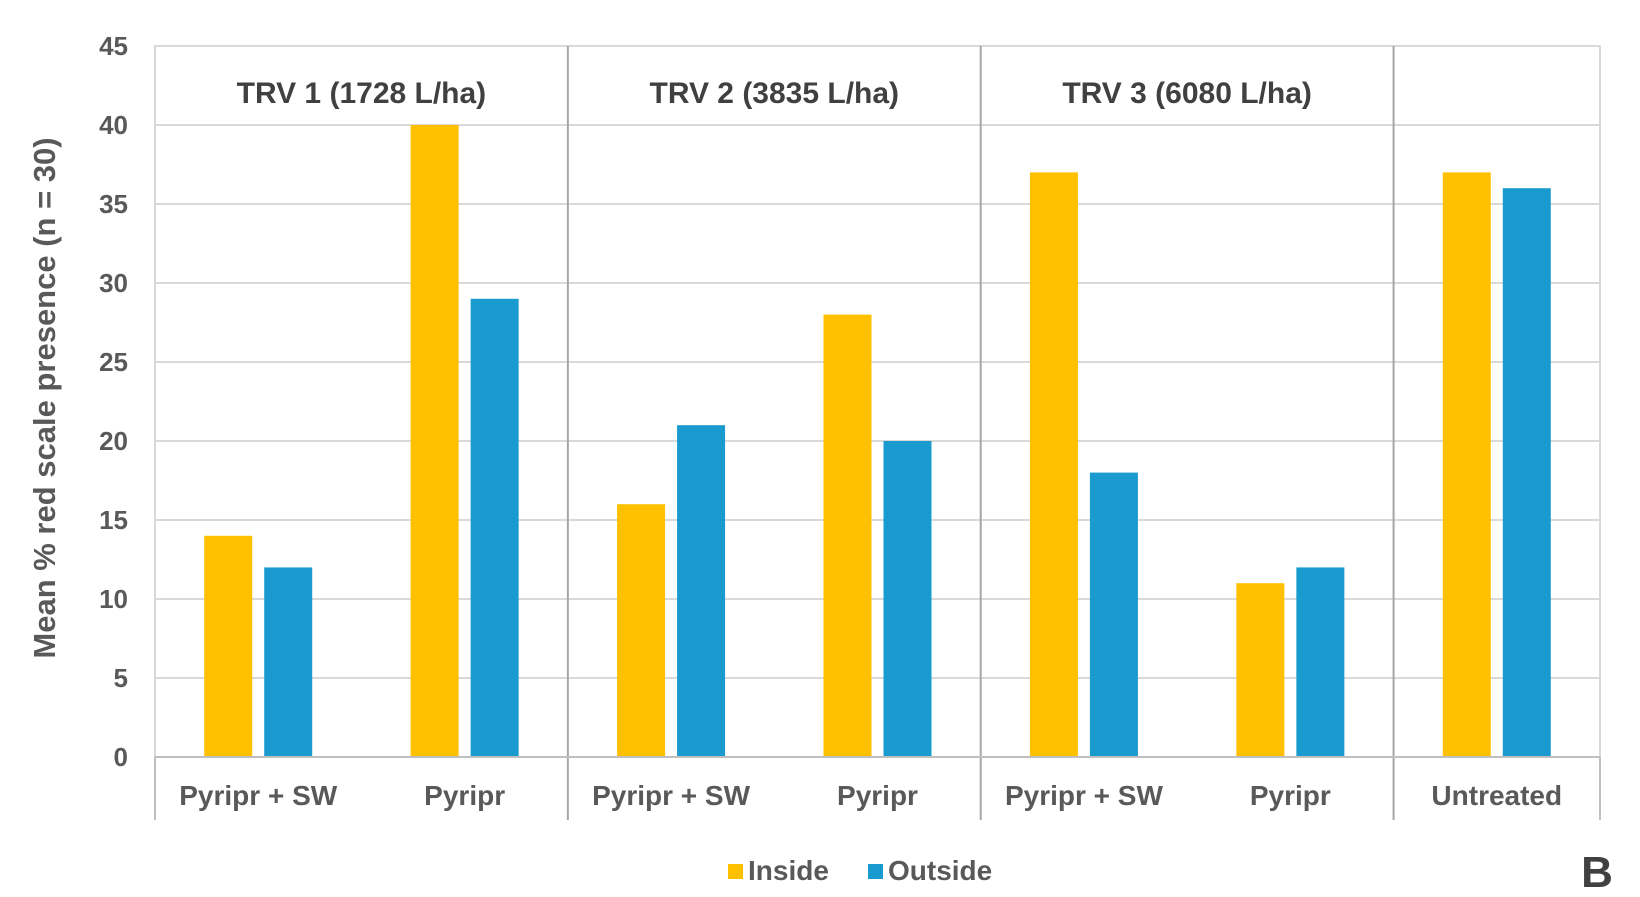 The image size is (1640, 897). I want to click on y-tick-label: 5, so click(121, 678).